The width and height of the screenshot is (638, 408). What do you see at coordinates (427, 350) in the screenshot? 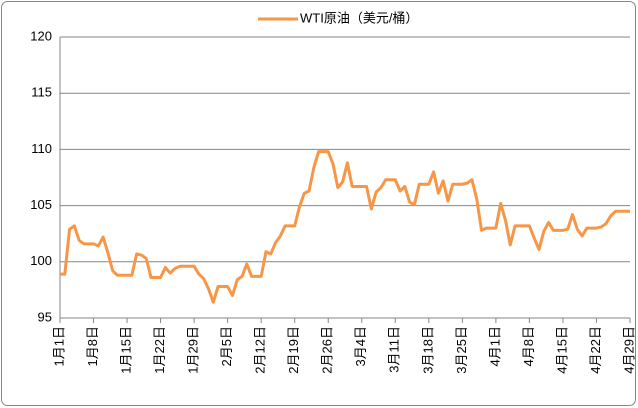
I see `x-tick-label: 3月18日` at bounding box center [427, 350].